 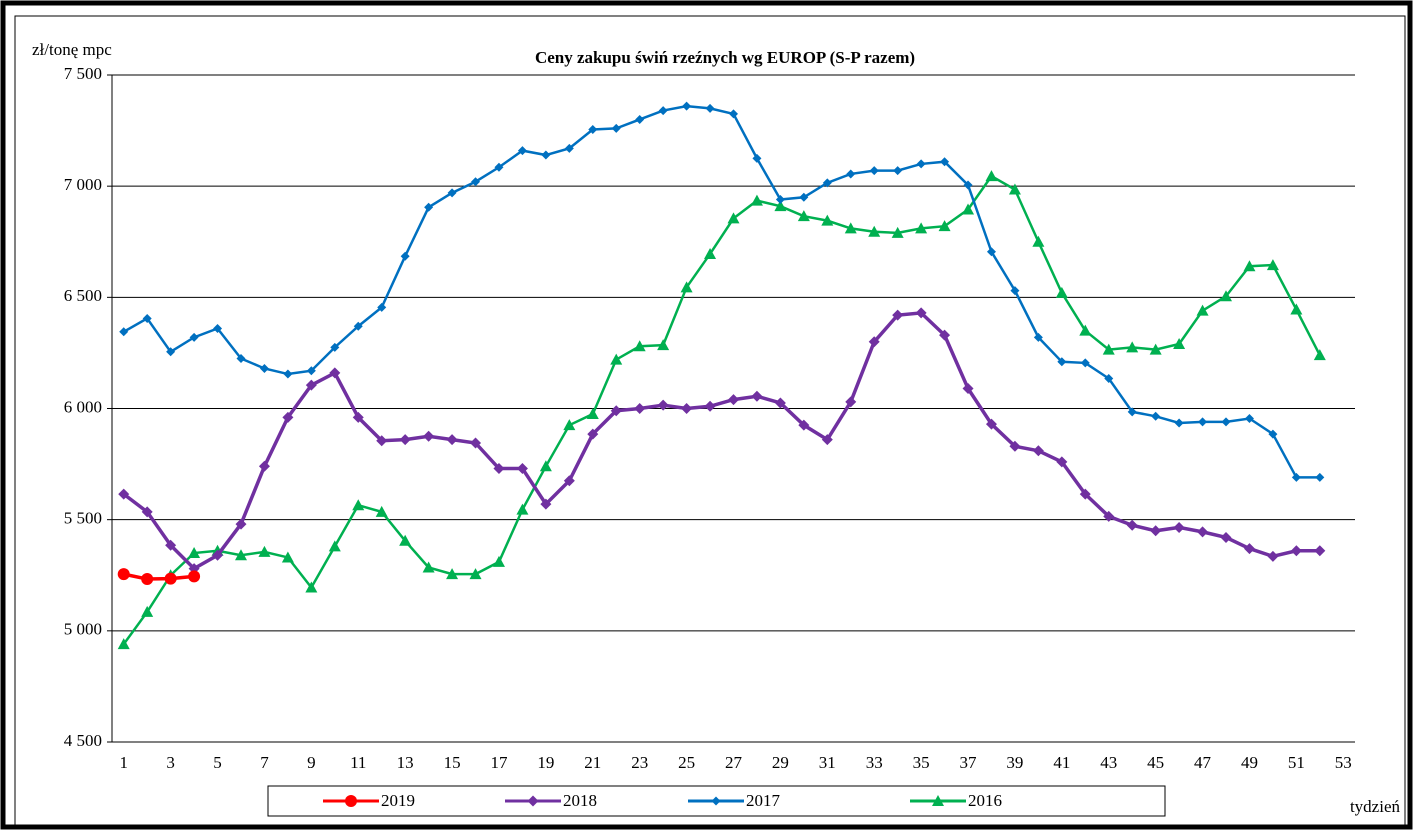 I want to click on series-line, so click(x=159, y=576).